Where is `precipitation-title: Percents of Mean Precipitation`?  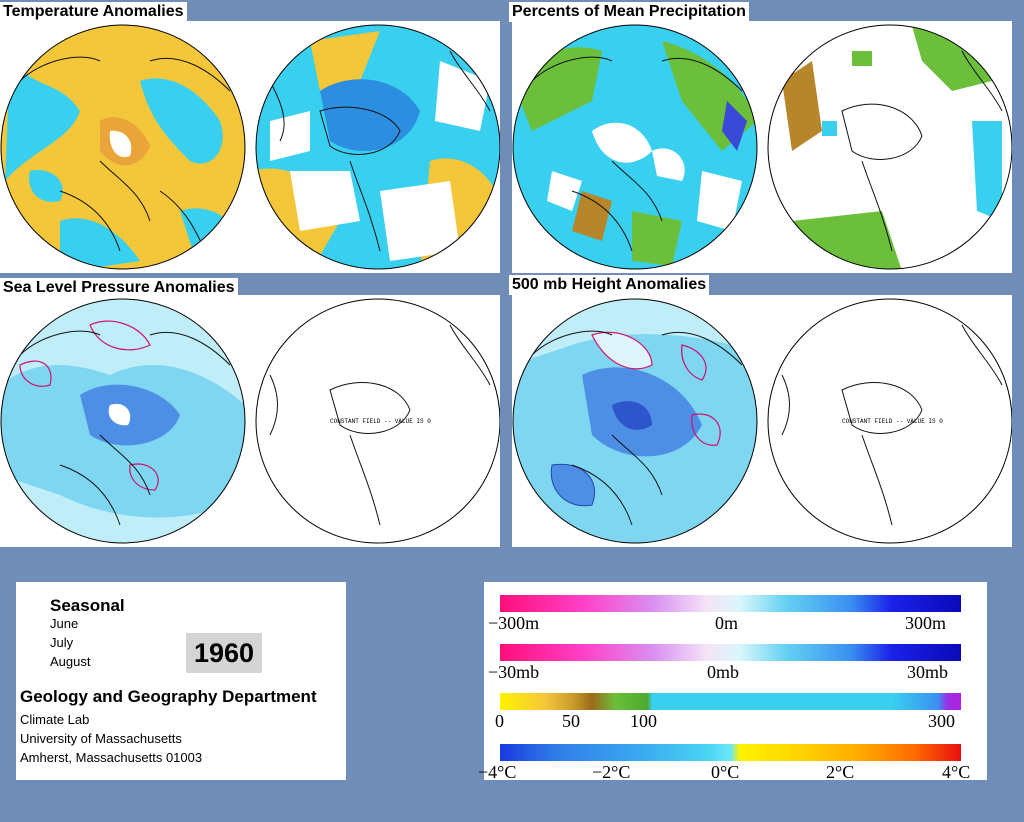 precipitation-title: Percents of Mean Precipitation is located at coordinates (629, 12).